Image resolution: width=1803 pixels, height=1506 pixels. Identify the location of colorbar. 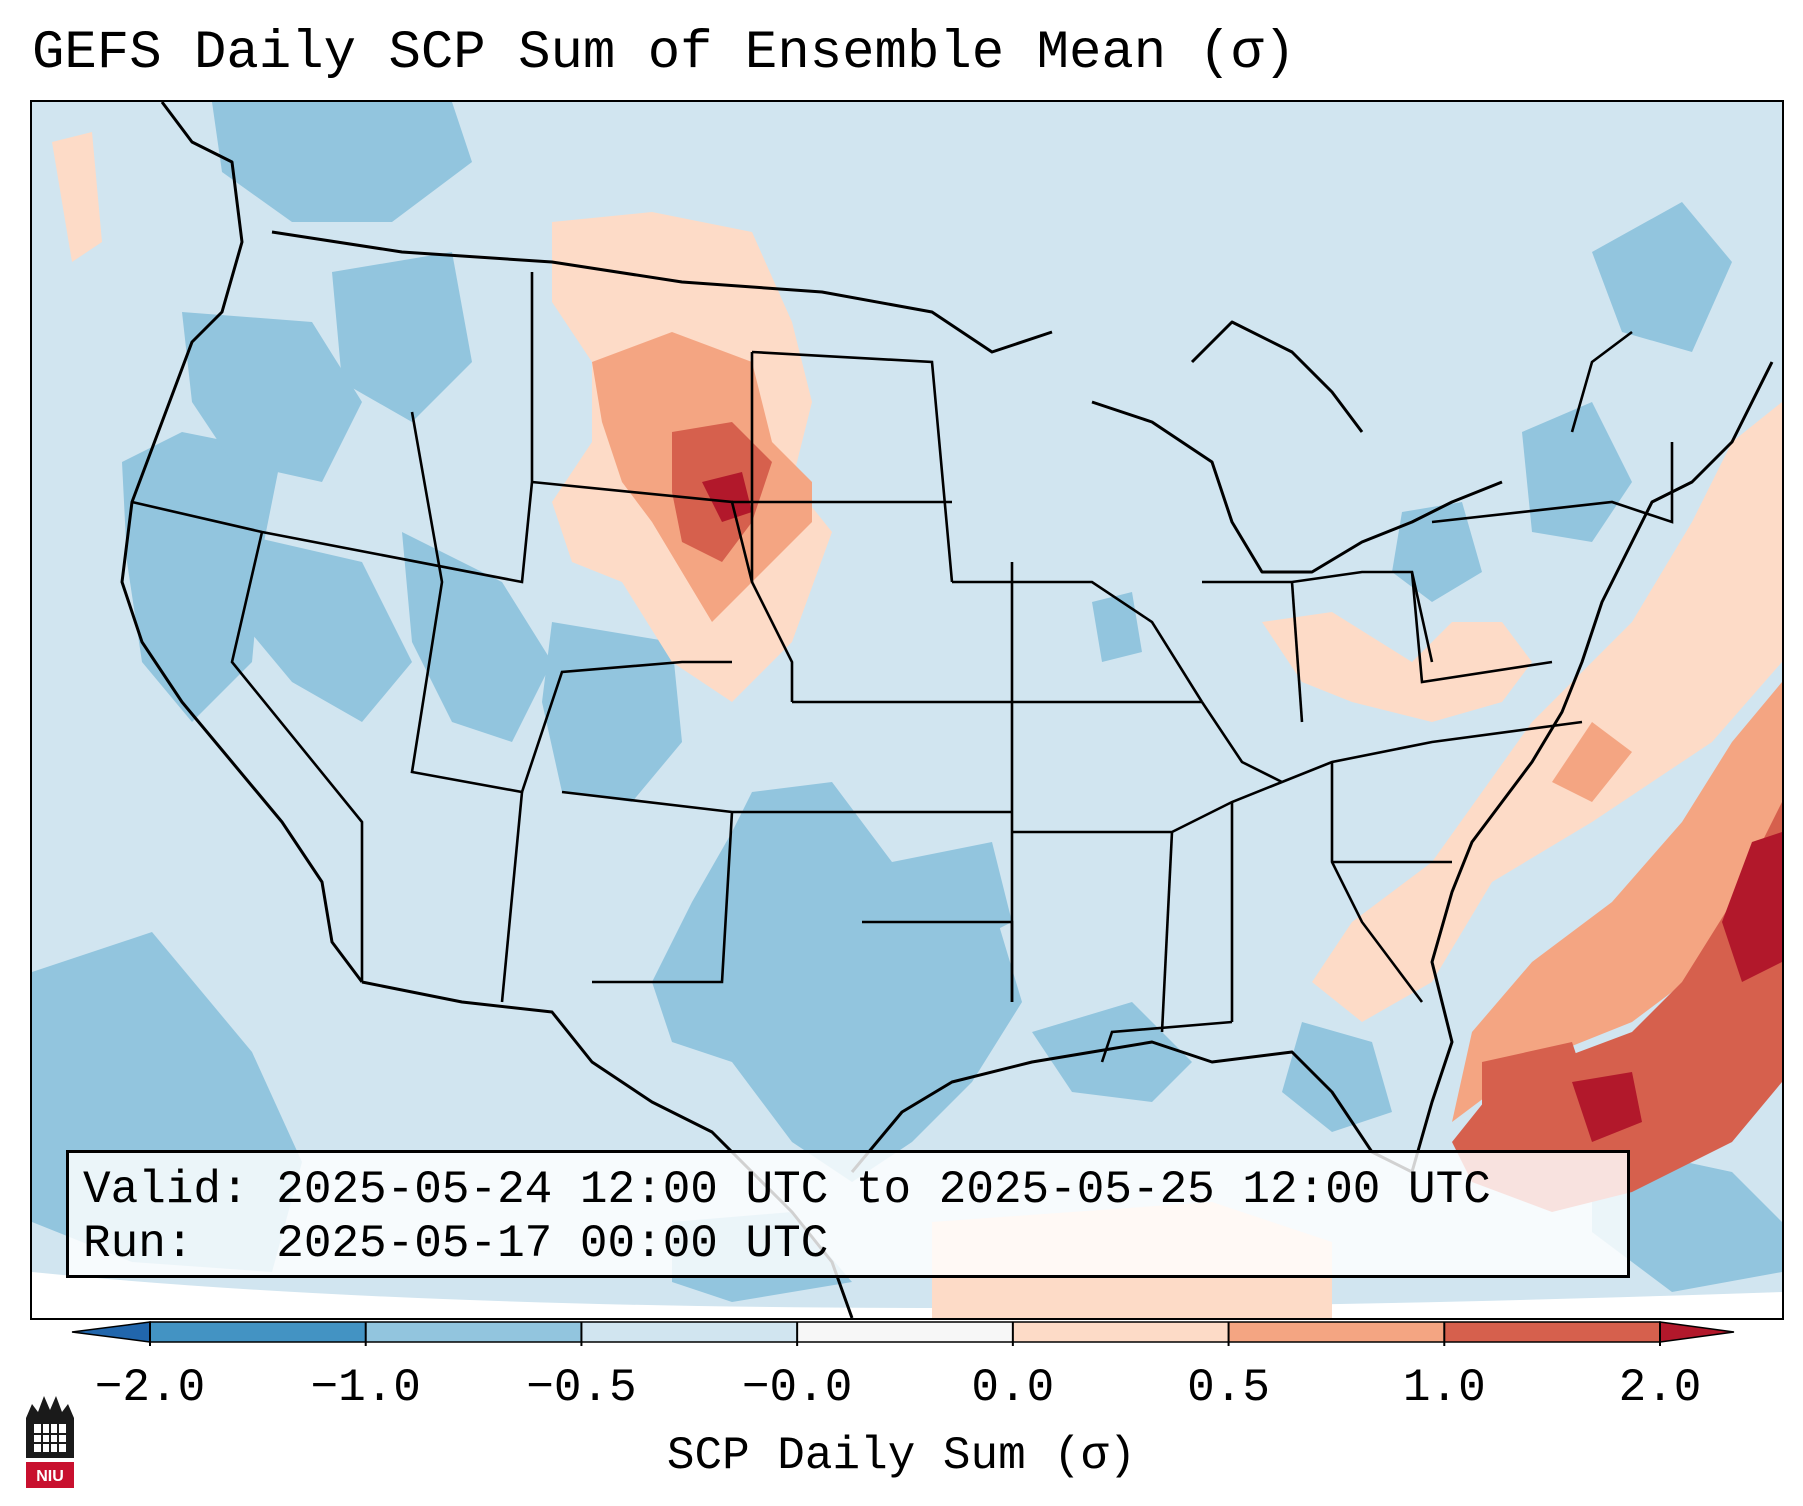
(903, 1333).